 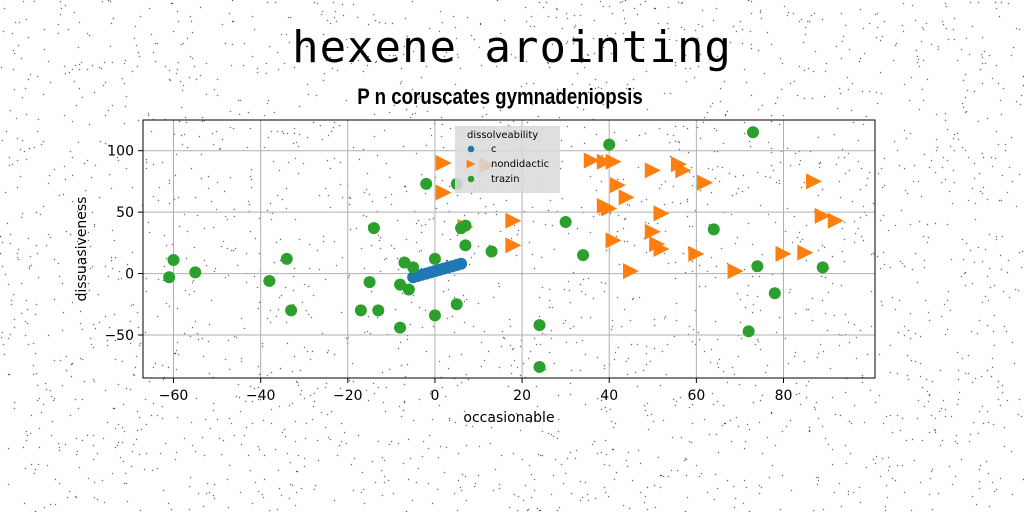 What do you see at coordinates (471, 149) in the screenshot?
I see `legend-marker-c` at bounding box center [471, 149].